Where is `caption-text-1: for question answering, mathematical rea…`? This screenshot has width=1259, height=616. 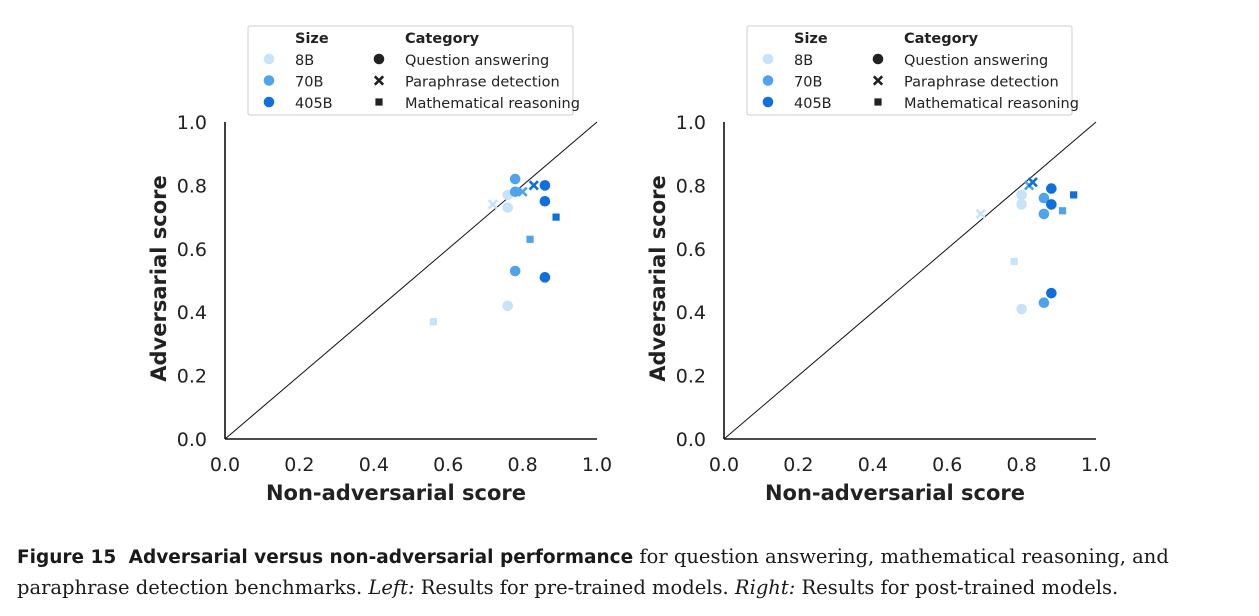 caption-text-1: for question answering, mathematical rea… is located at coordinates (593, 572).